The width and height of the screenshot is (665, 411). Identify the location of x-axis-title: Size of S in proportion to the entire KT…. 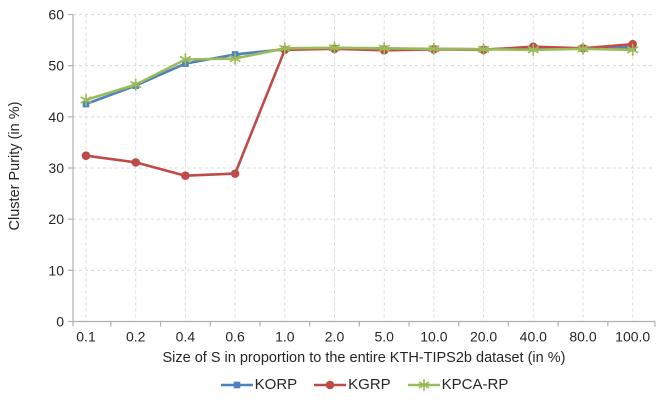
(364, 358).